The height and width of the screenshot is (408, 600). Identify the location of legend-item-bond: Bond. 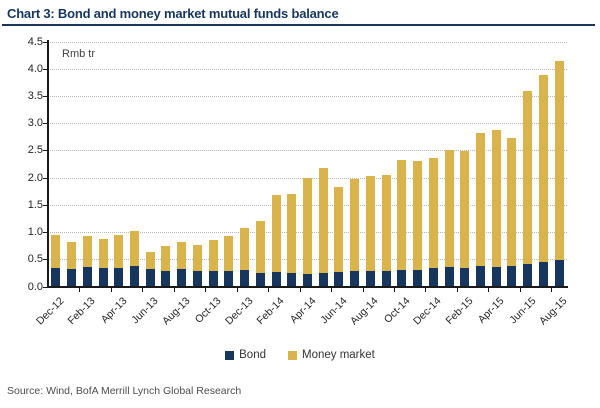
(245, 355).